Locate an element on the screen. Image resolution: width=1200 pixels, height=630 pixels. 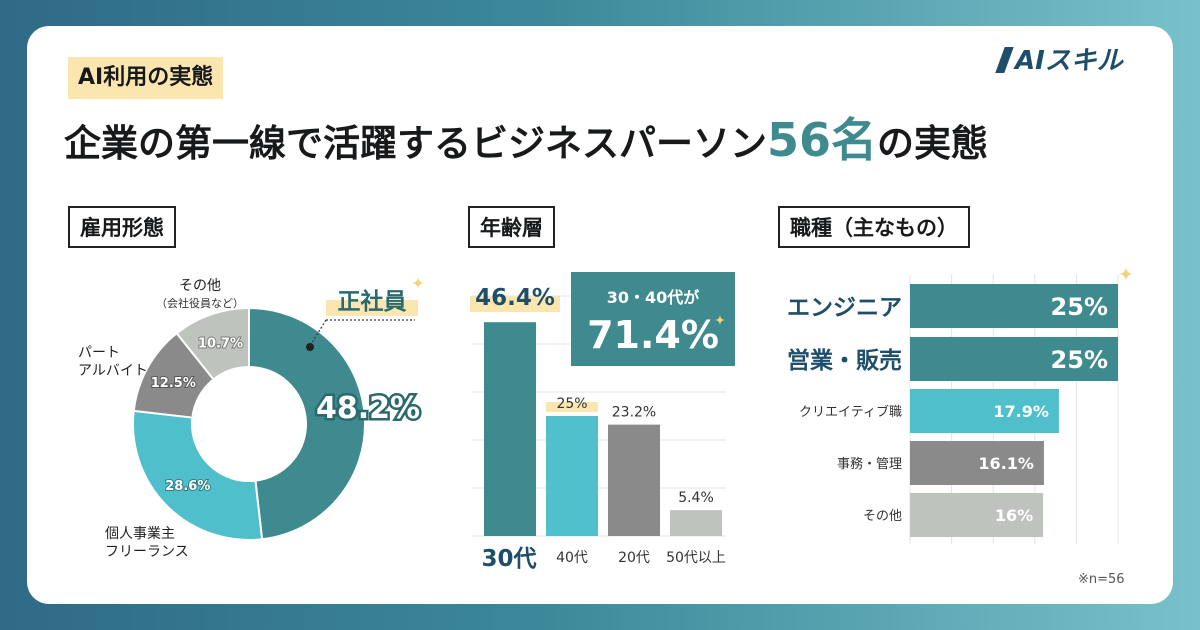
brand-logo: AIスキル is located at coordinates (1059, 60).